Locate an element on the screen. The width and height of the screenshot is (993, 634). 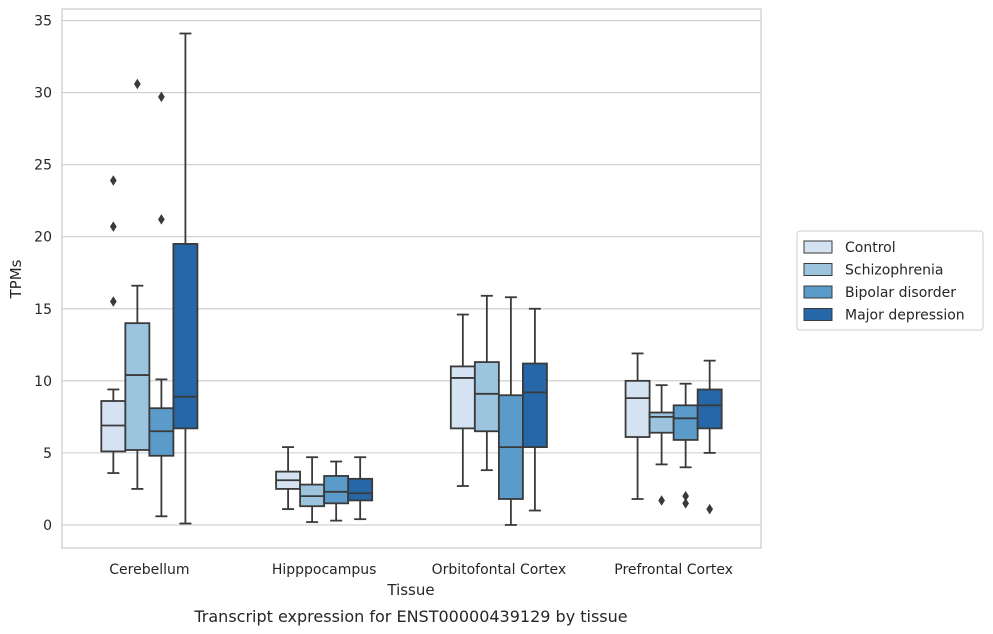
y-tick-label: 15 is located at coordinates (43, 310).